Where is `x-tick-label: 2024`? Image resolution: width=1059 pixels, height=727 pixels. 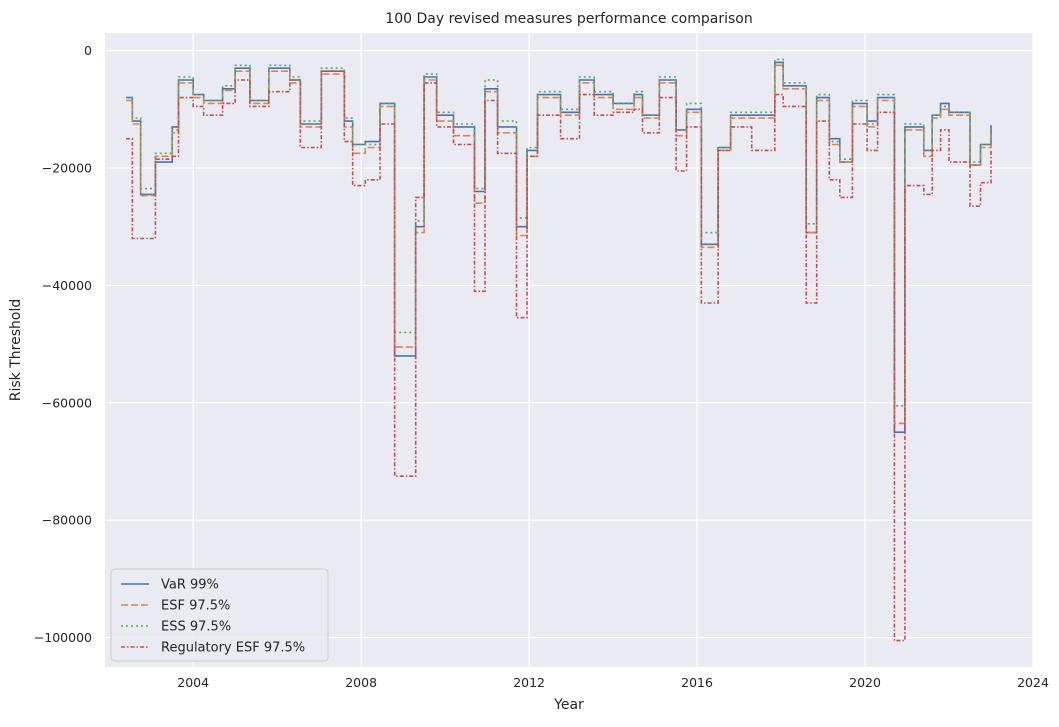 x-tick-label: 2024 is located at coordinates (1033, 682).